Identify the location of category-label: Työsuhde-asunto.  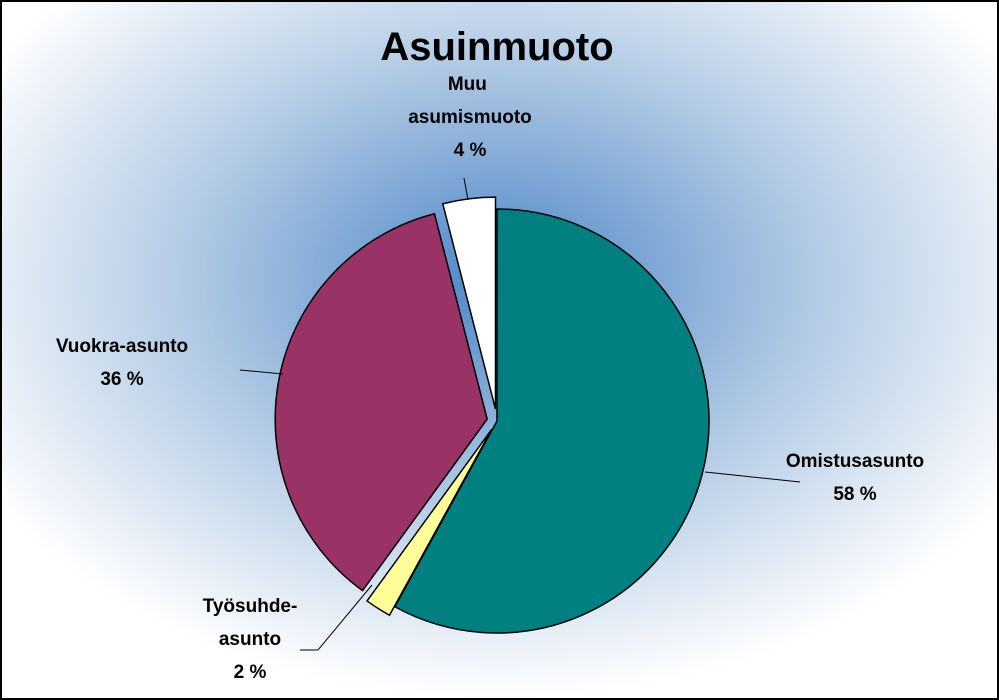
(250, 623).